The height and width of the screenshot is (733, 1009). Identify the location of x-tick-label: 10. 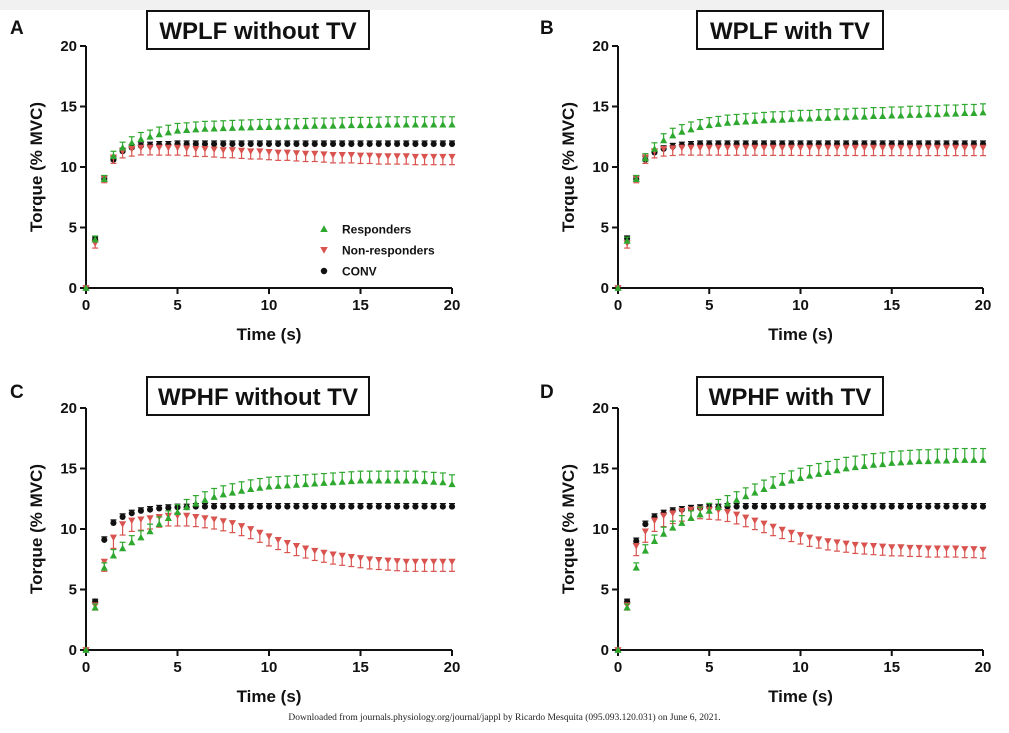
(800, 667).